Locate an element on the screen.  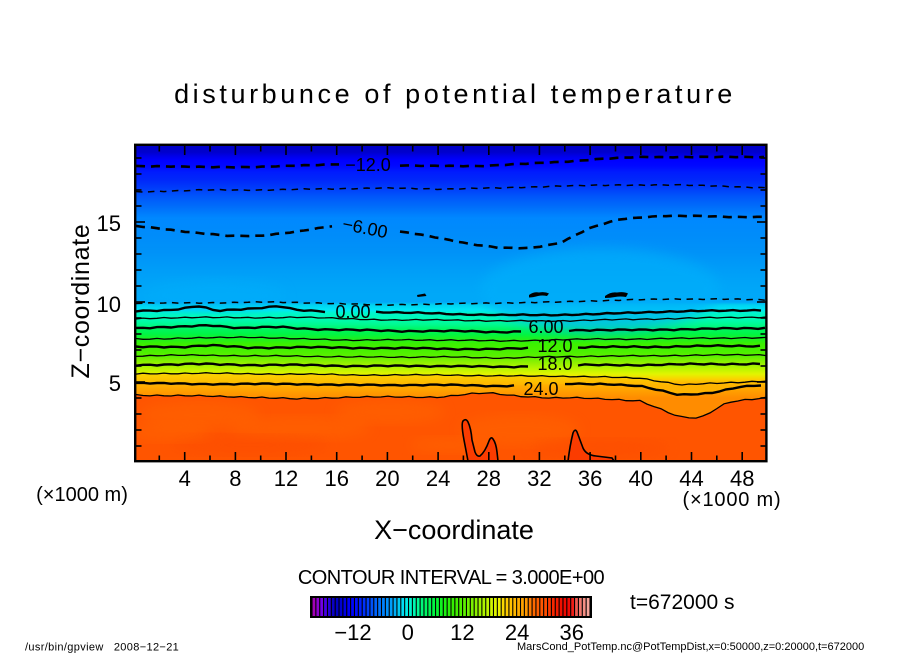
svg-text: 20 is located at coordinates (387, 478).